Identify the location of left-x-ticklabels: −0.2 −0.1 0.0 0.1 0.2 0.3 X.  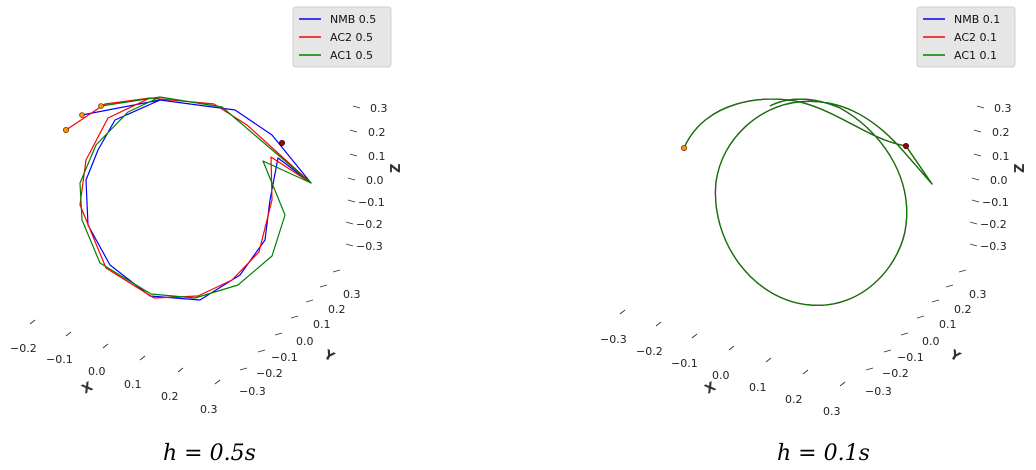
(114, 379).